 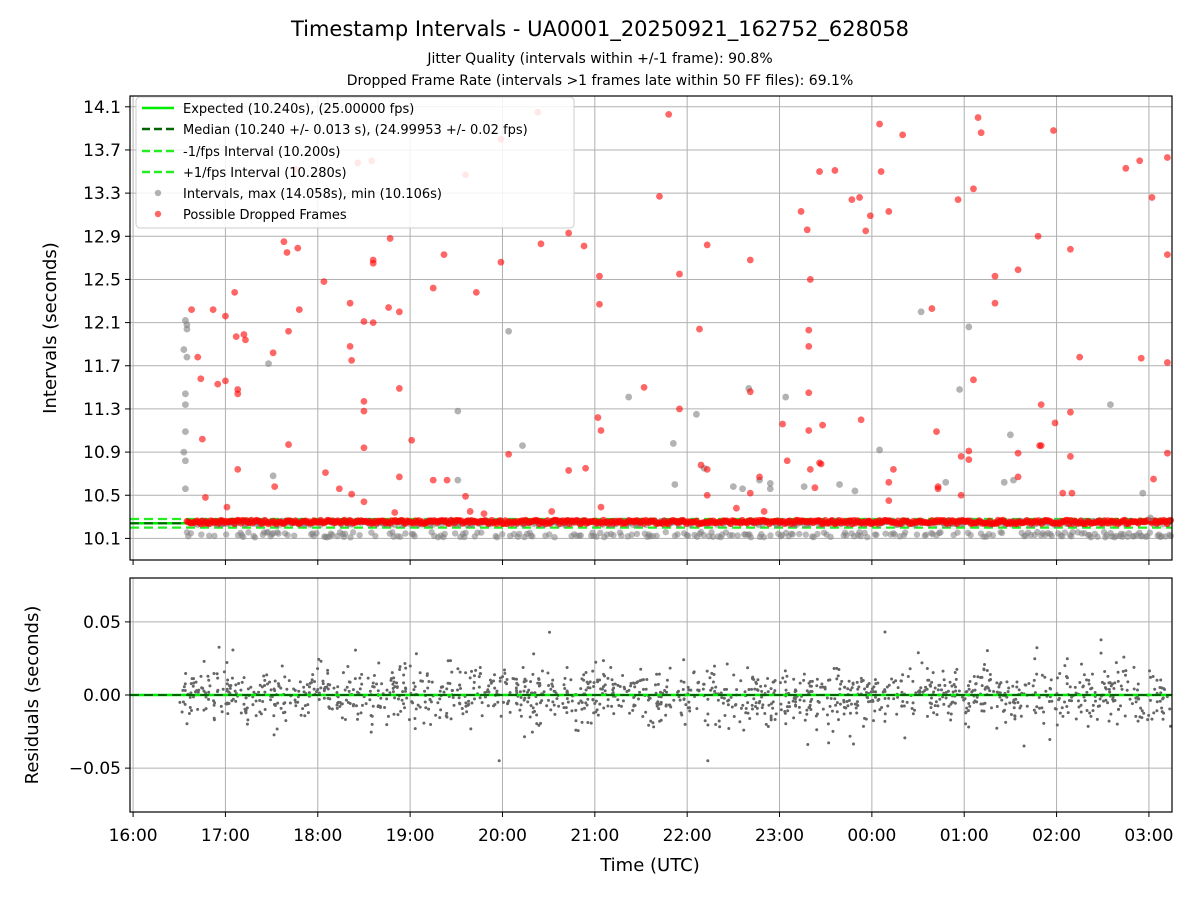 I want to click on intervals-y-tick-label: 10.5, so click(x=102, y=496).